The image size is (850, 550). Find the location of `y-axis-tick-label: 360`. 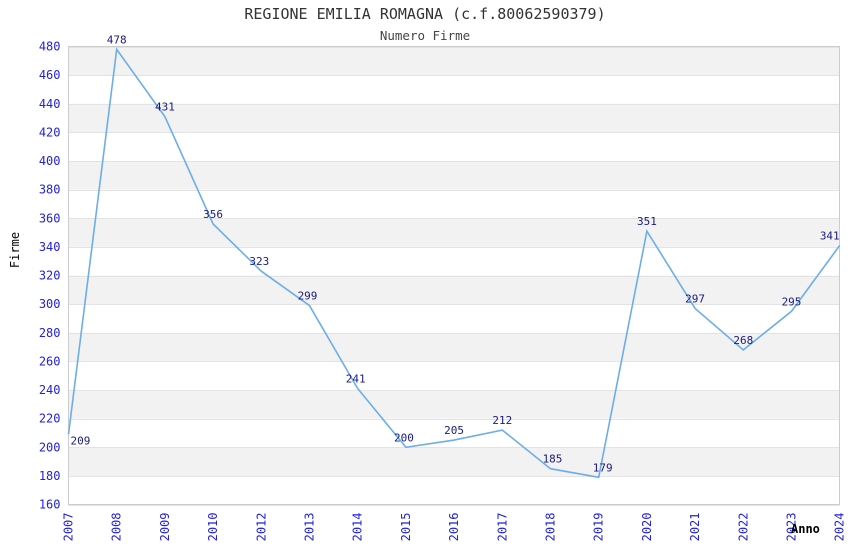

y-axis-tick-label: 360 is located at coordinates (50, 218).